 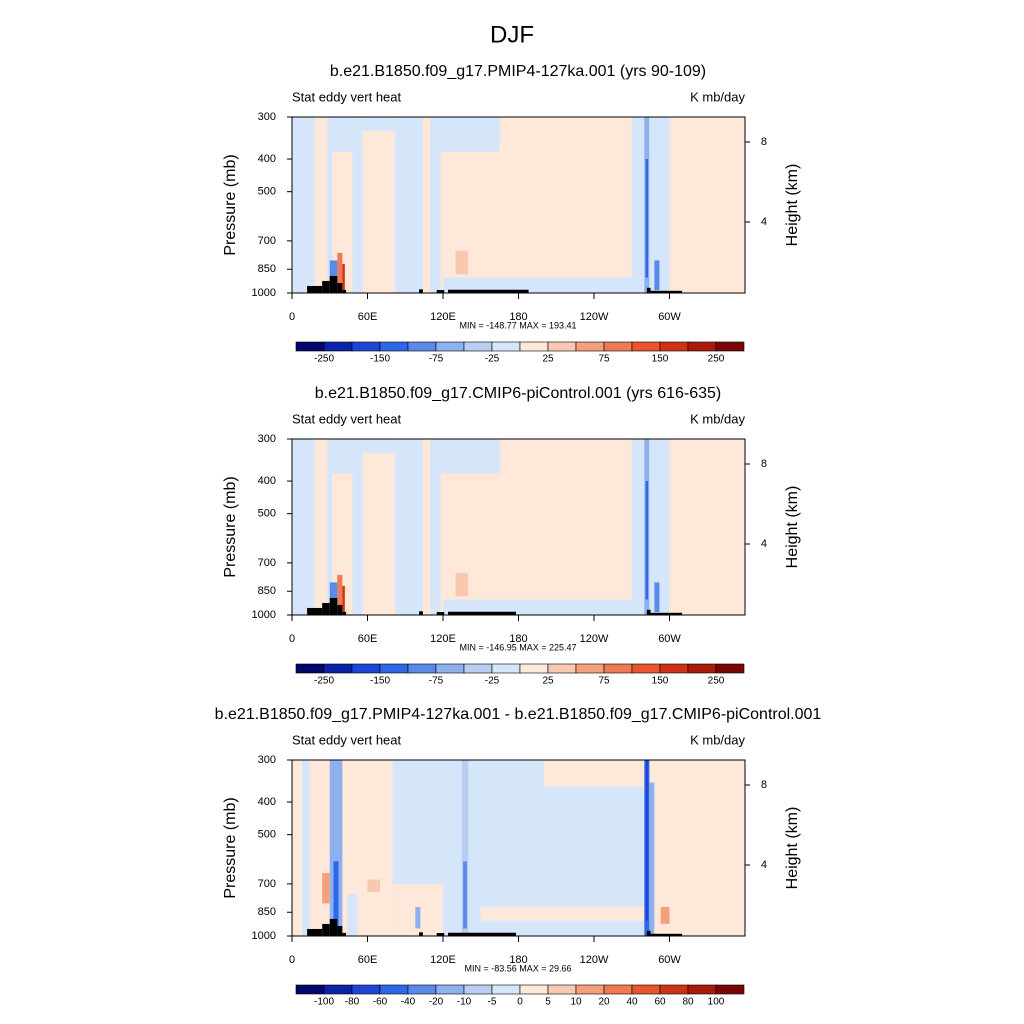 What do you see at coordinates (518, 960) in the screenshot?
I see `x-tick-label: 180` at bounding box center [518, 960].